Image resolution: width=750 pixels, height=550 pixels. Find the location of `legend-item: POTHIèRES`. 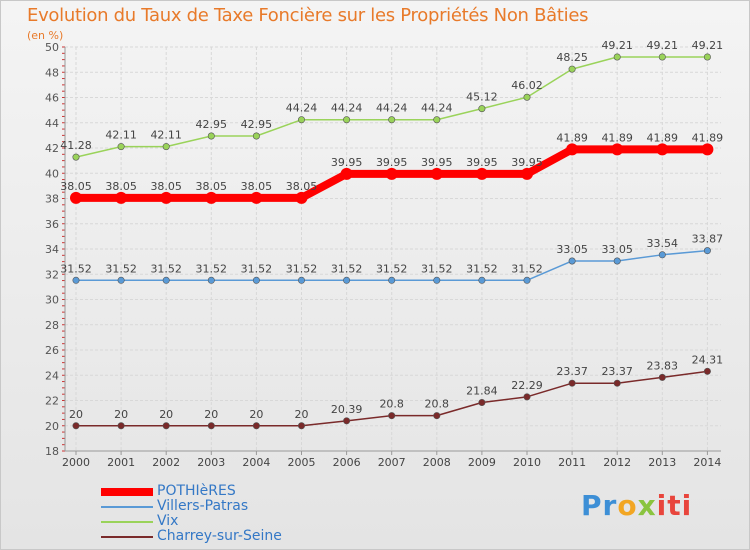

legend-item: POTHIèRES is located at coordinates (191, 491).